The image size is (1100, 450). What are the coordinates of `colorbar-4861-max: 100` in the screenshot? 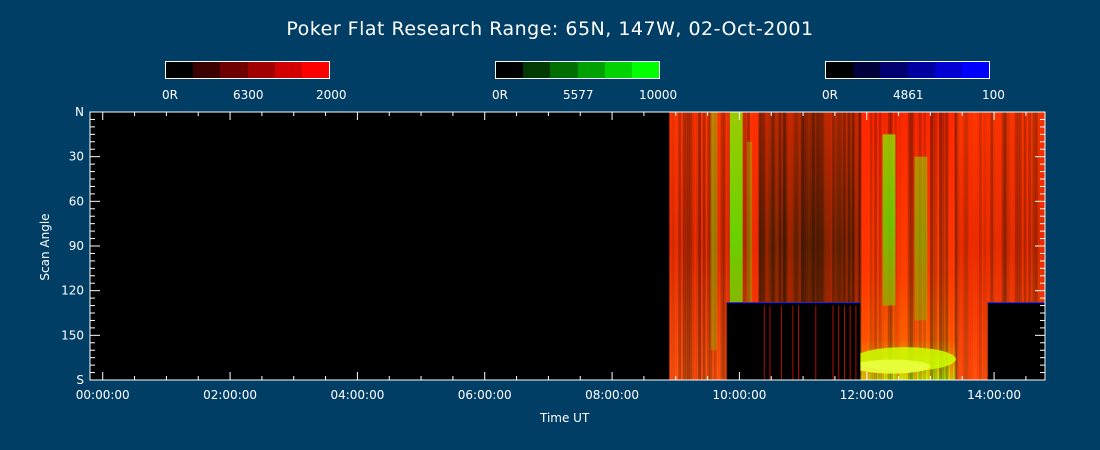 It's located at (993, 95).